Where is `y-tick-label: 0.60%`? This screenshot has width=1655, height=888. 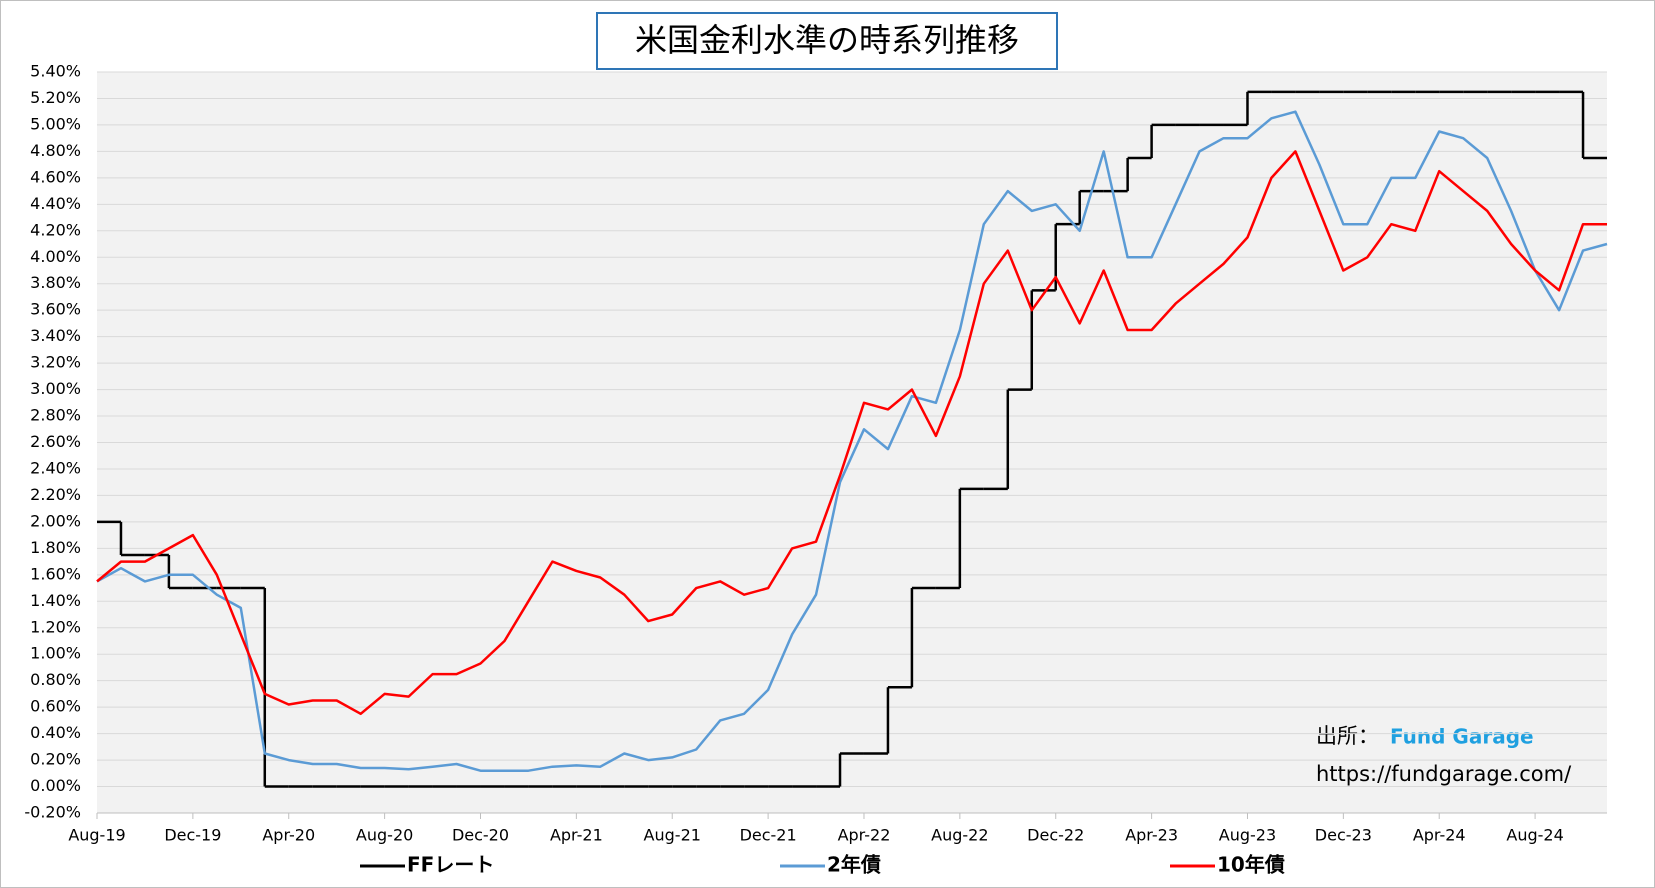 y-tick-label: 0.60% is located at coordinates (55, 706).